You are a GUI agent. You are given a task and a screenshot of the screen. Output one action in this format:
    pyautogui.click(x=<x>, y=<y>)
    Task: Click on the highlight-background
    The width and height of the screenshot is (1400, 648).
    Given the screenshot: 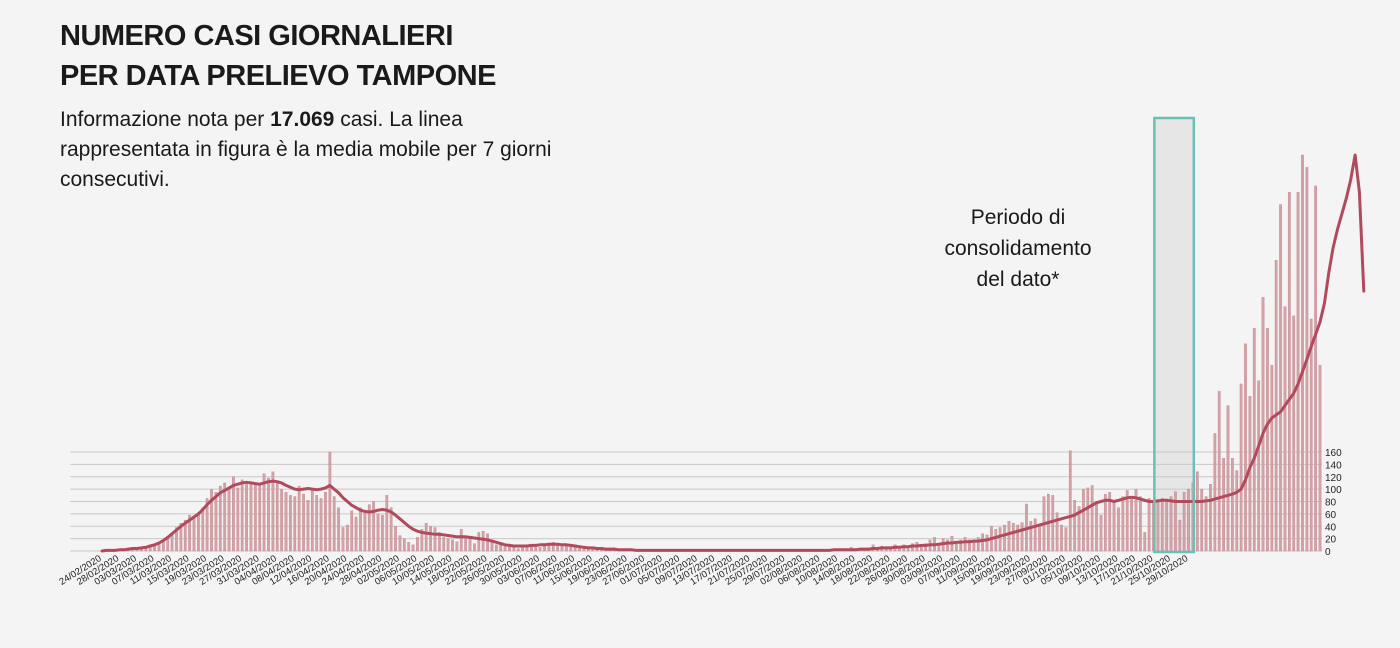 What is the action you would take?
    pyautogui.click(x=1174, y=335)
    